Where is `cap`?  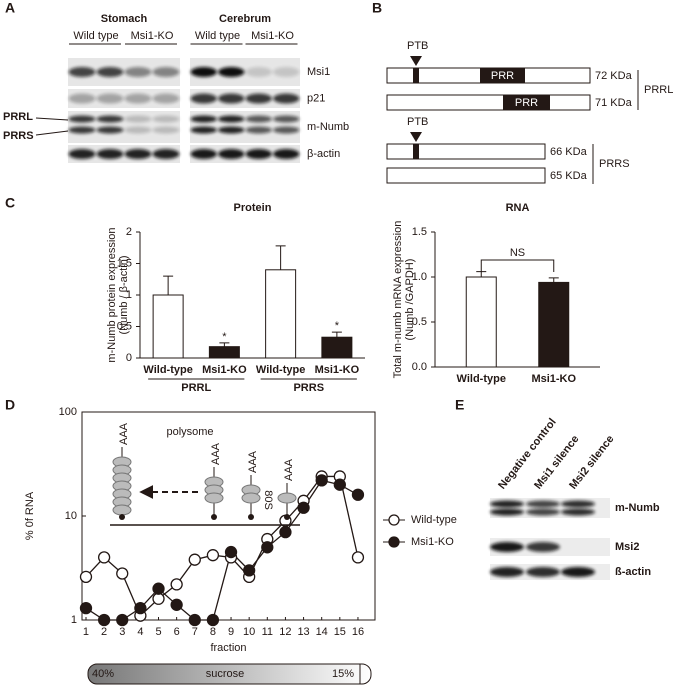 cap is located at coordinates (251, 517).